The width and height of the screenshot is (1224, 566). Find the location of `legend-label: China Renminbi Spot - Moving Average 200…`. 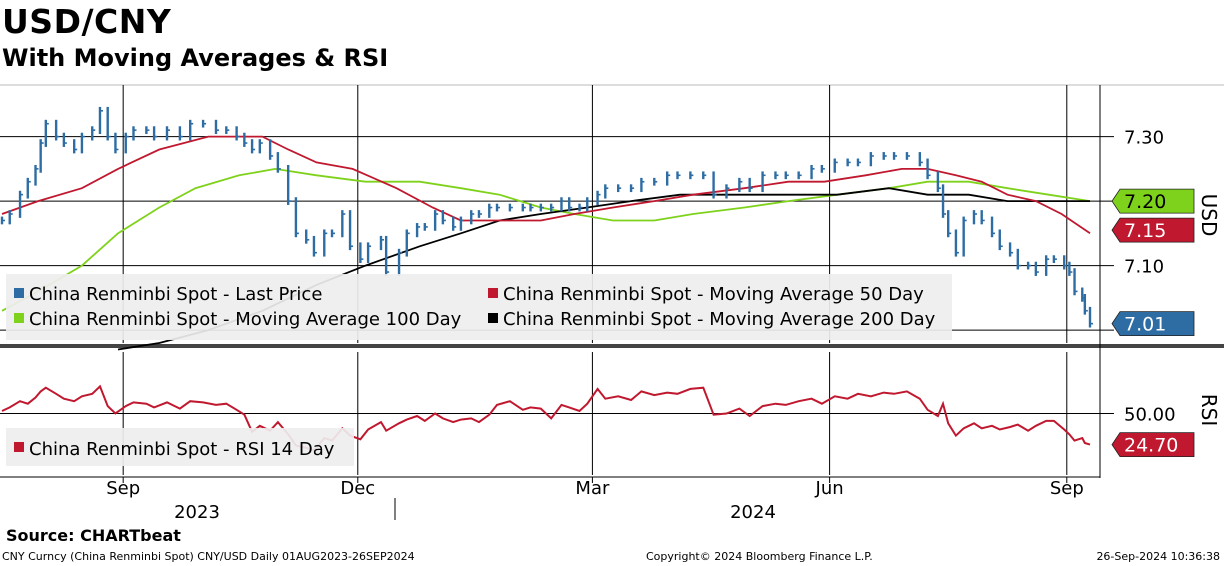

legend-label: China Renminbi Spot - Moving Average 200… is located at coordinates (719, 319).